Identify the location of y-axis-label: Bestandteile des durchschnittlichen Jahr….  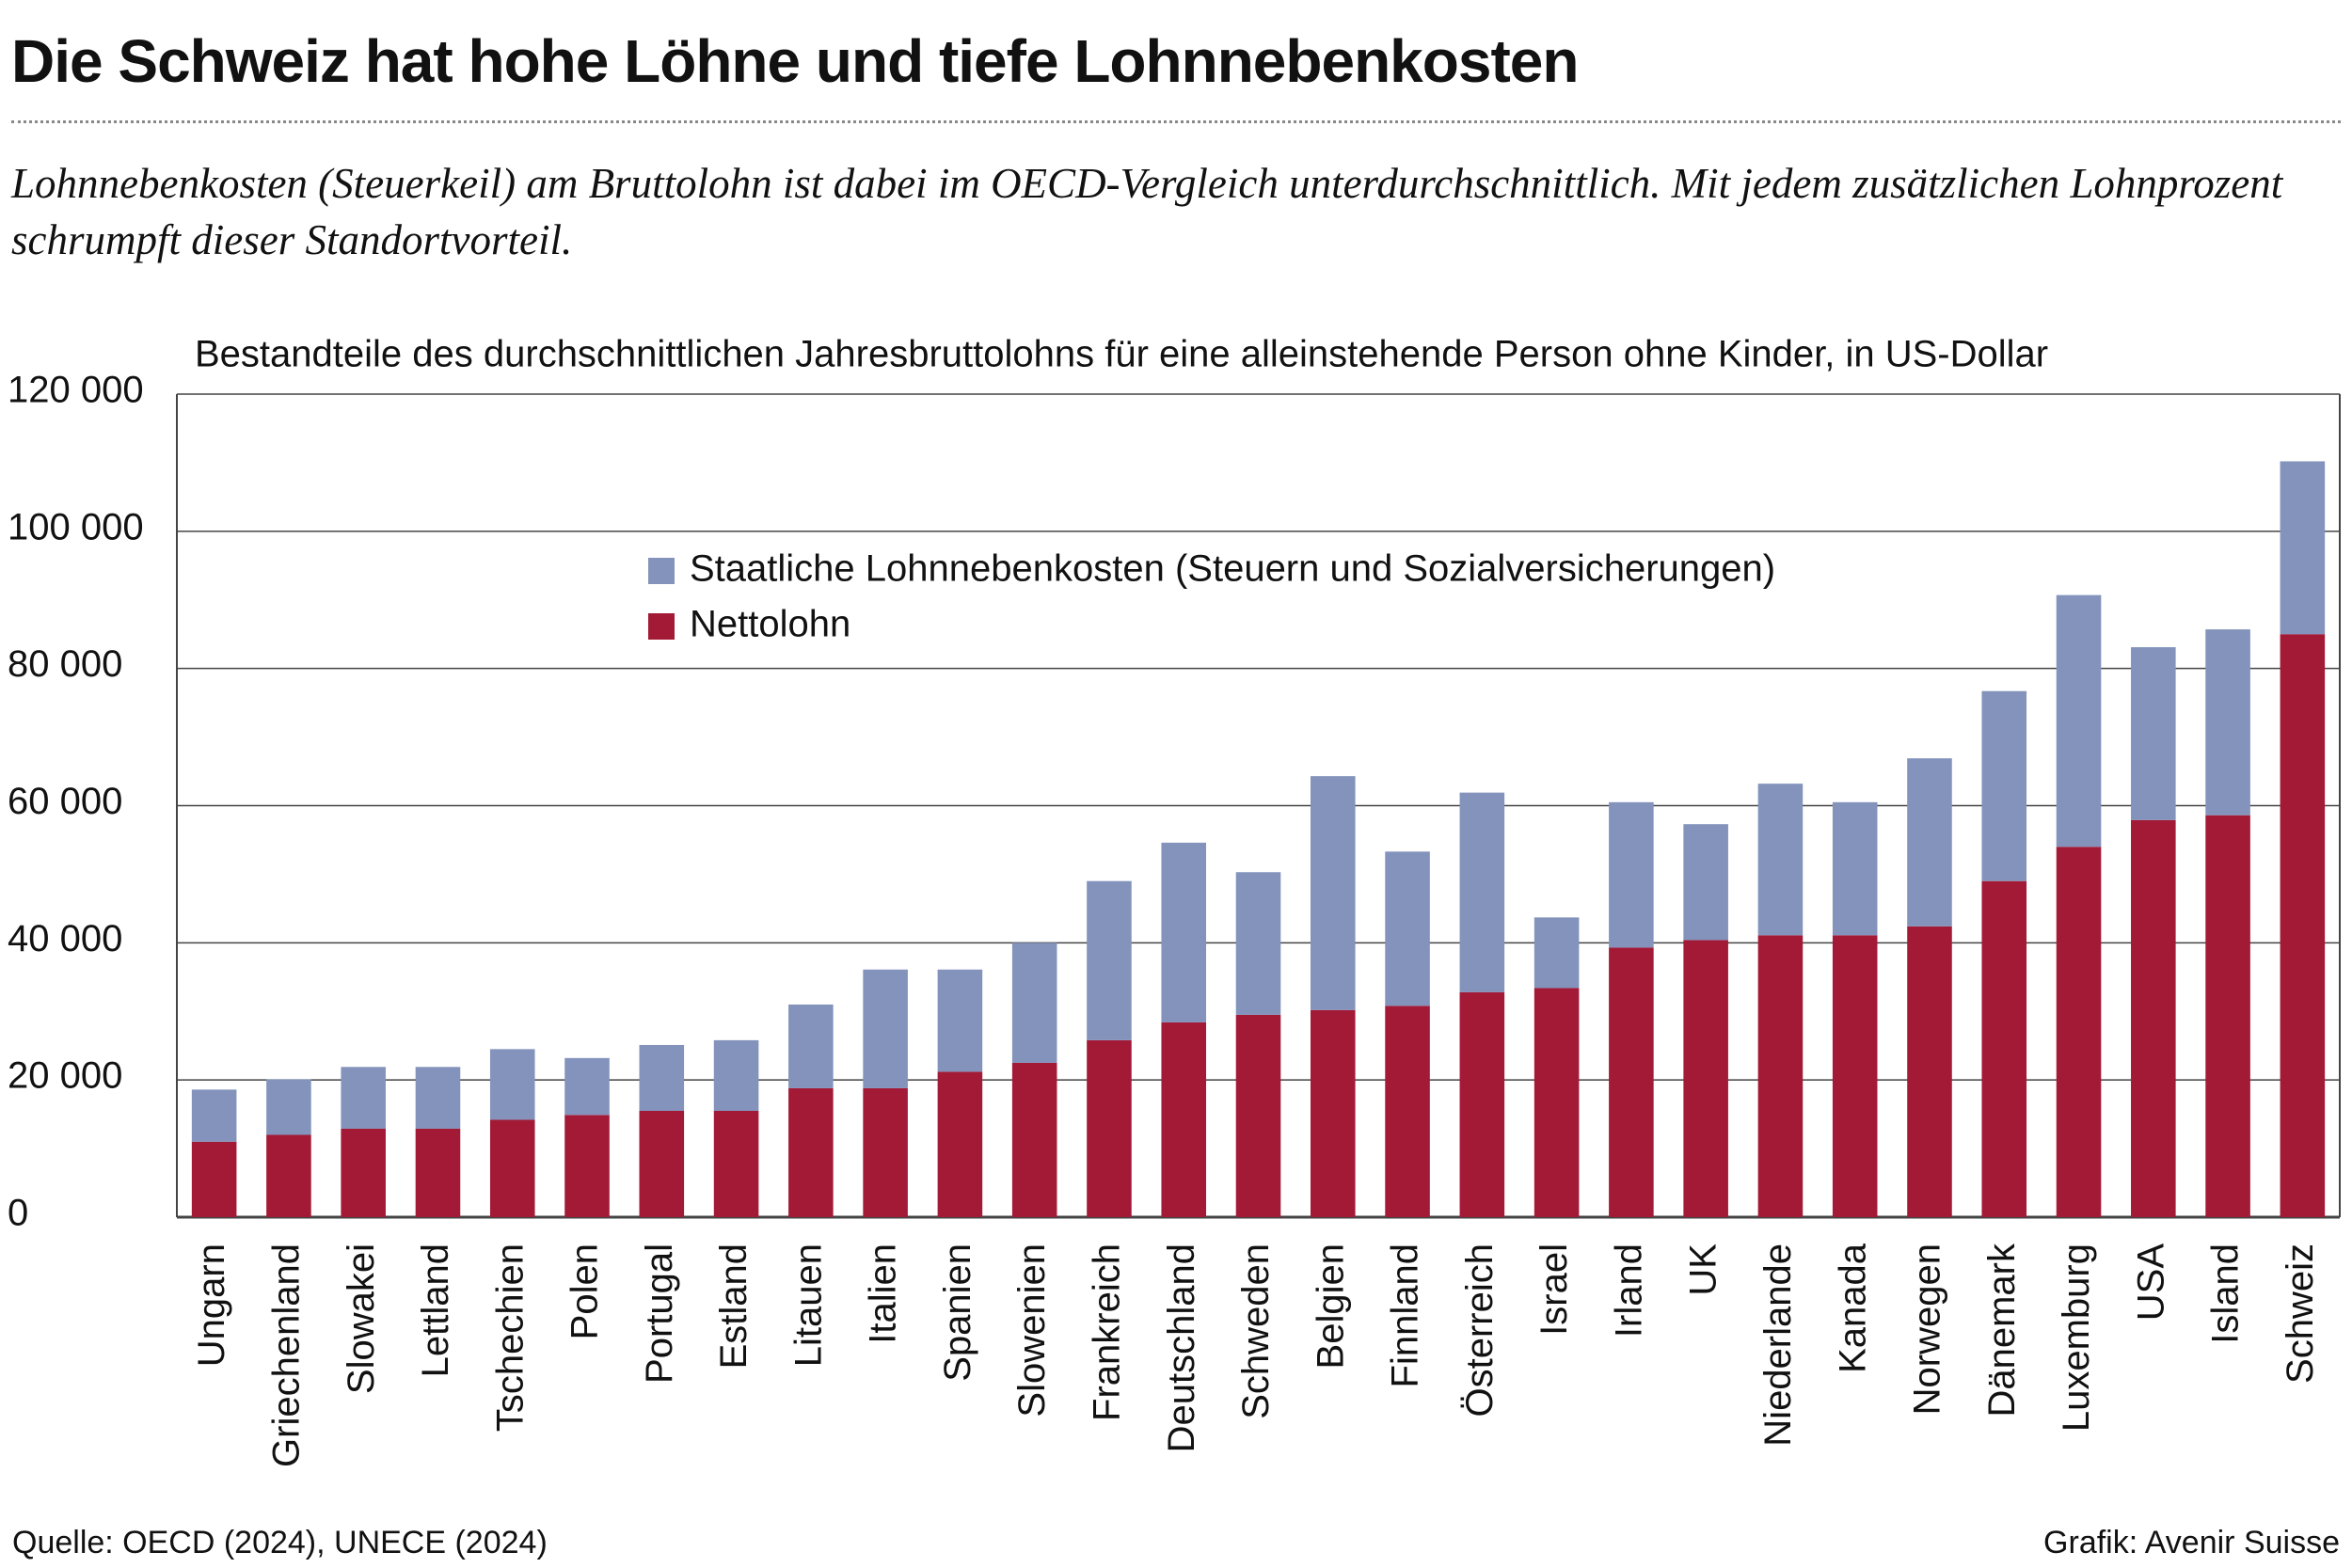
(1121, 354).